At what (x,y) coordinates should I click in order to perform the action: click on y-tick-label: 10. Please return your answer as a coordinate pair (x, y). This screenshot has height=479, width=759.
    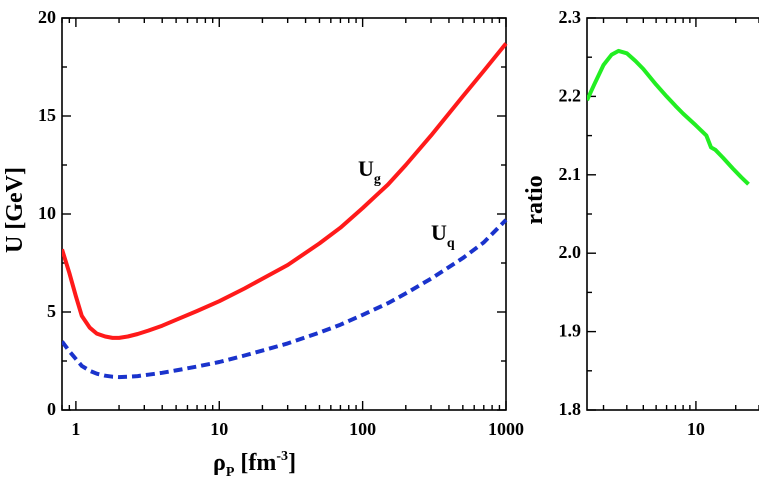
    Looking at the image, I should click on (47, 213).